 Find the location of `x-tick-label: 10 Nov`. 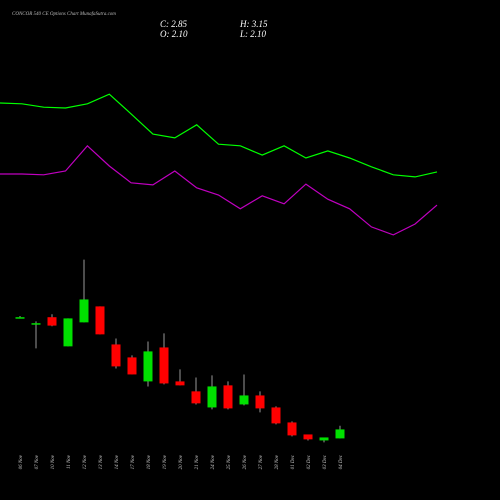

x-tick-label: 10 Nov is located at coordinates (53, 461).